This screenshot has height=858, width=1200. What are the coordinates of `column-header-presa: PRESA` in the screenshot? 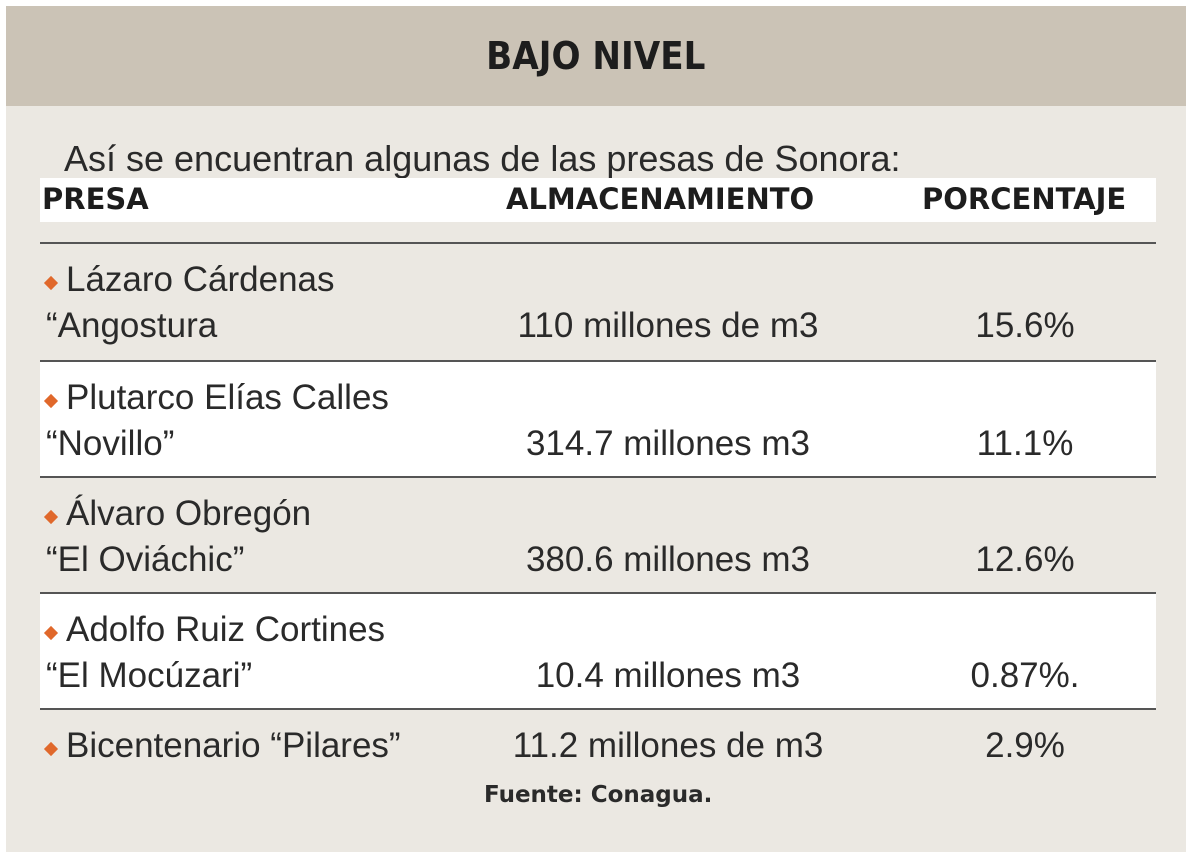 It's located at (95, 199).